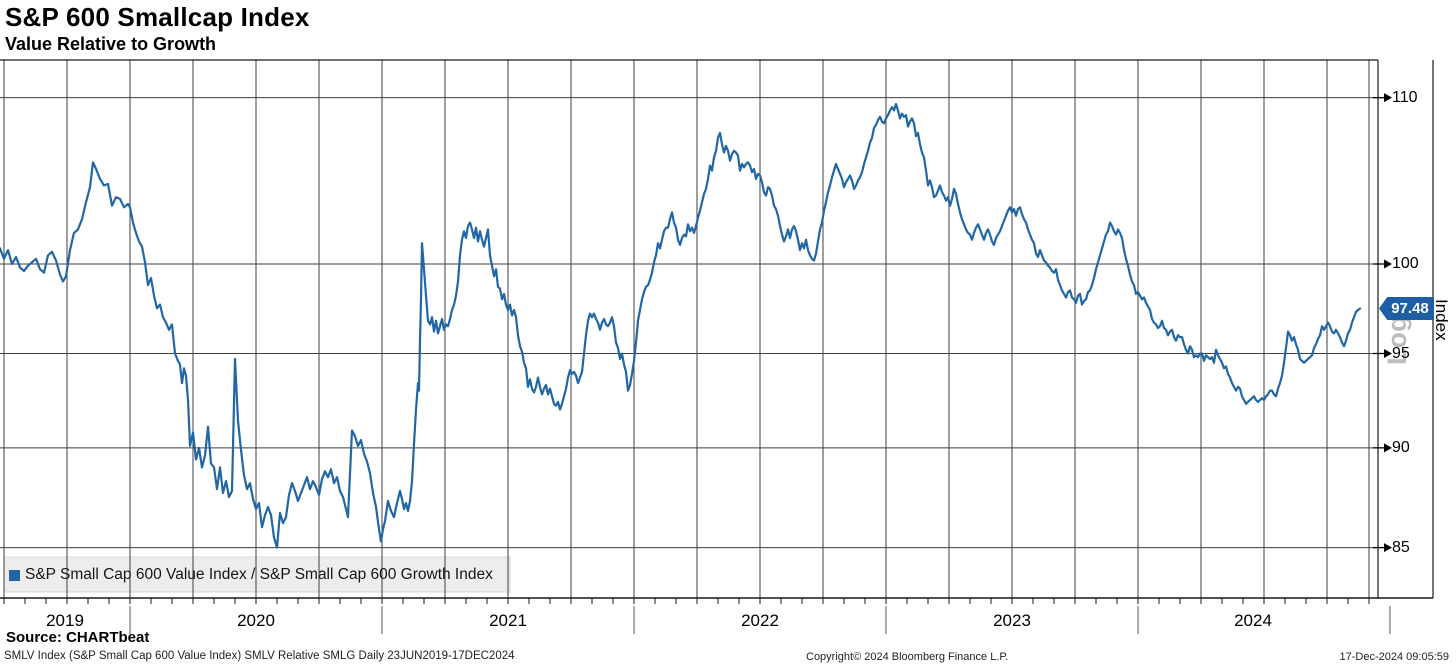 The image size is (1456, 666). What do you see at coordinates (508, 620) in the screenshot?
I see `x-year-label: 2021` at bounding box center [508, 620].